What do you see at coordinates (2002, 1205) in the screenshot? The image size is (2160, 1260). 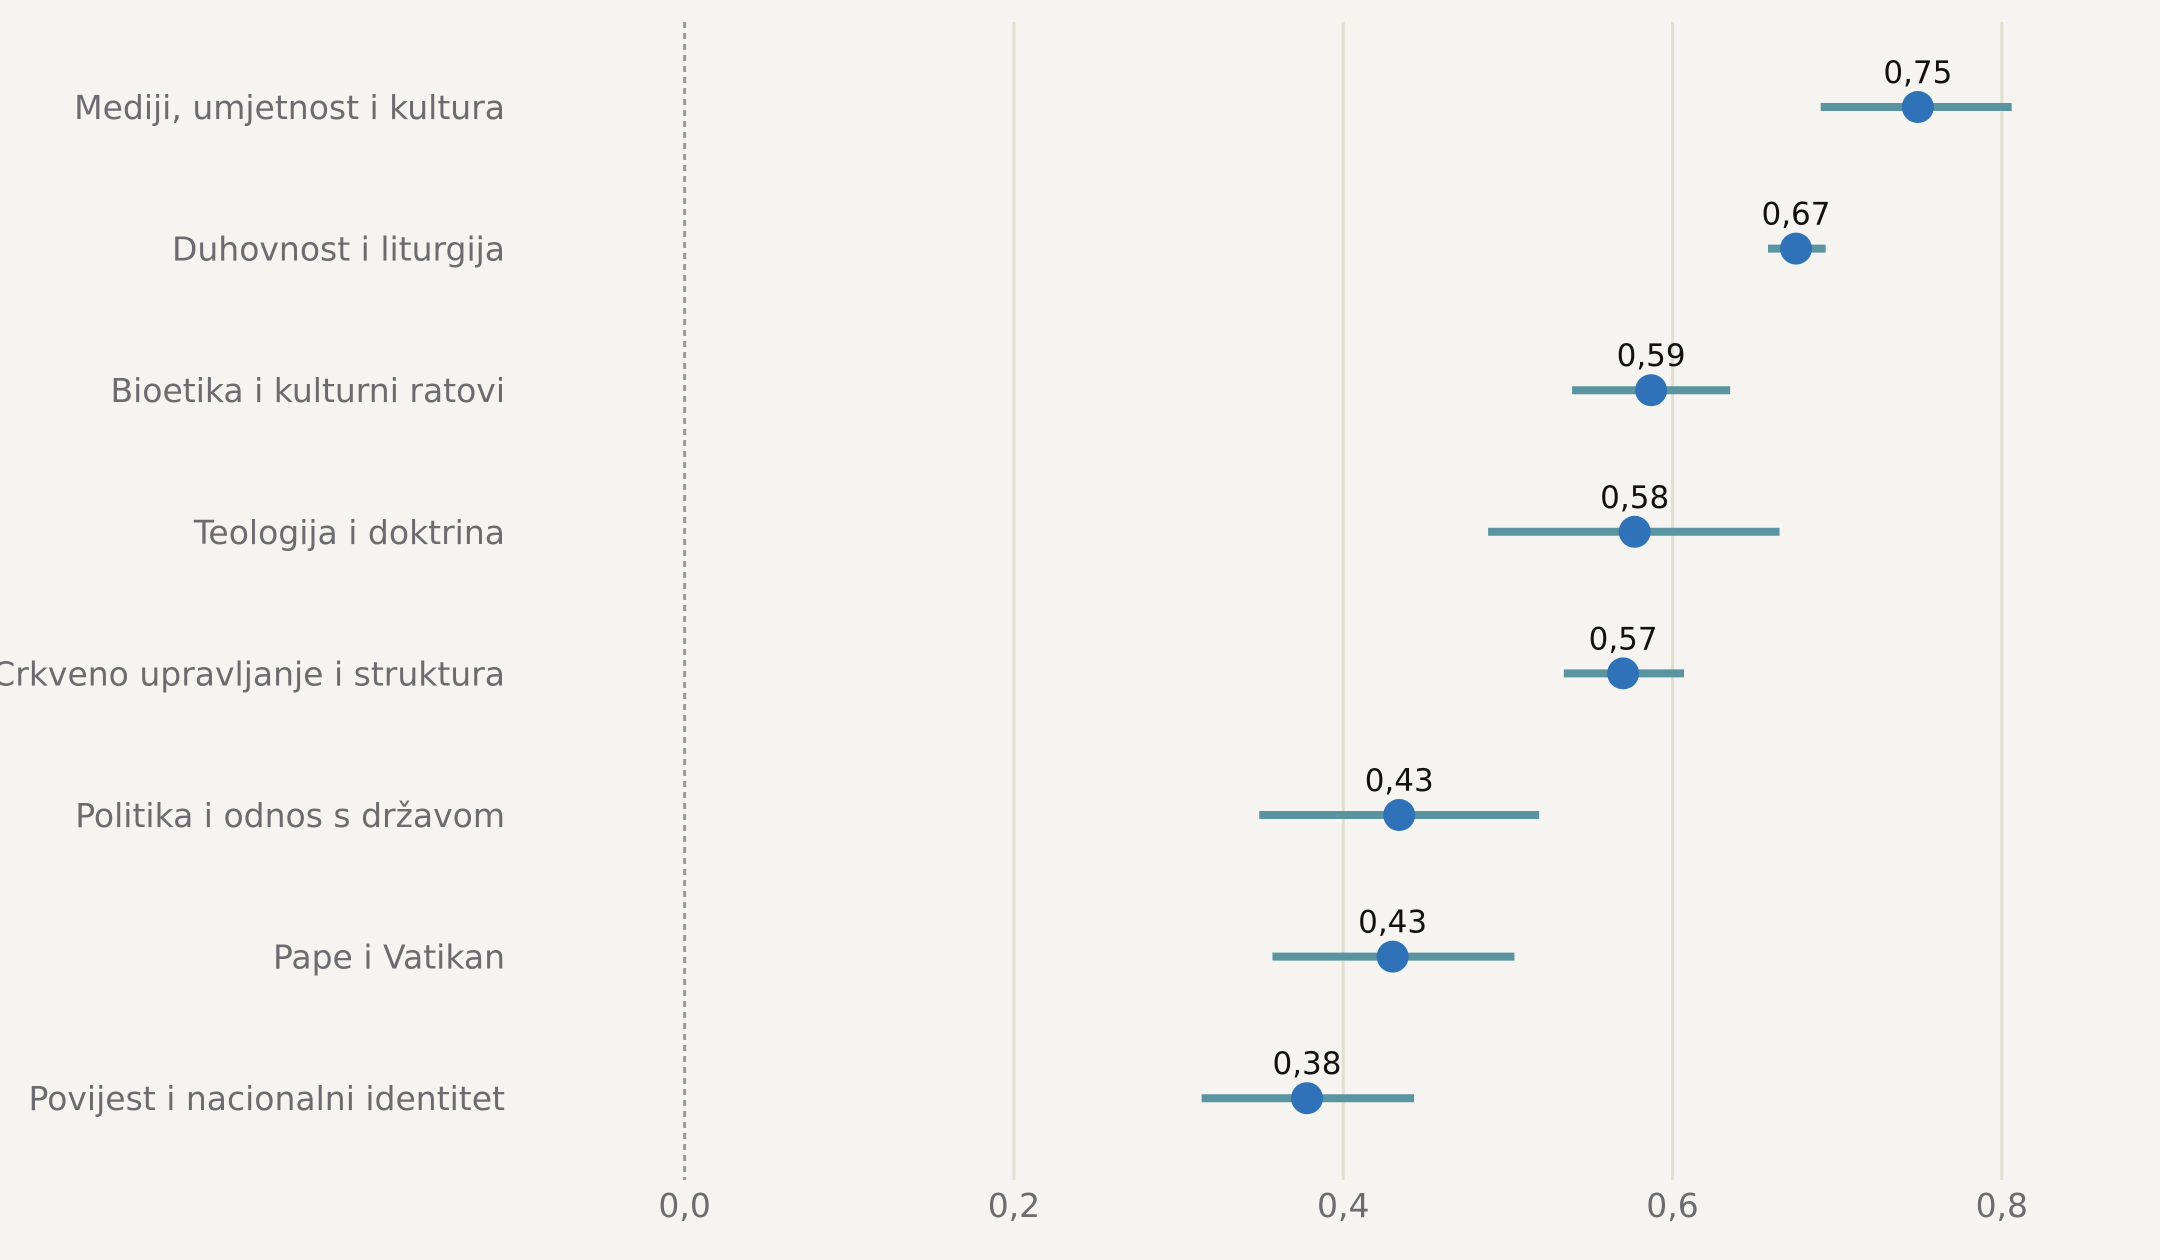 I see `x-tick-label: 0,8` at bounding box center [2002, 1205].